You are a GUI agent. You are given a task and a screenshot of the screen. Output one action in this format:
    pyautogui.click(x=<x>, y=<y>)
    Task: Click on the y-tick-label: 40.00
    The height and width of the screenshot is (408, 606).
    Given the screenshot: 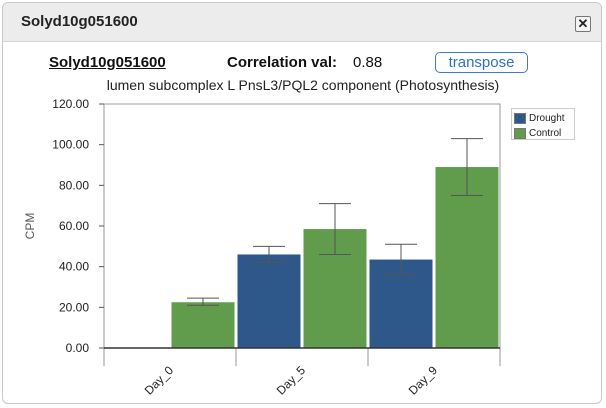 What is the action you would take?
    pyautogui.click(x=74, y=267)
    